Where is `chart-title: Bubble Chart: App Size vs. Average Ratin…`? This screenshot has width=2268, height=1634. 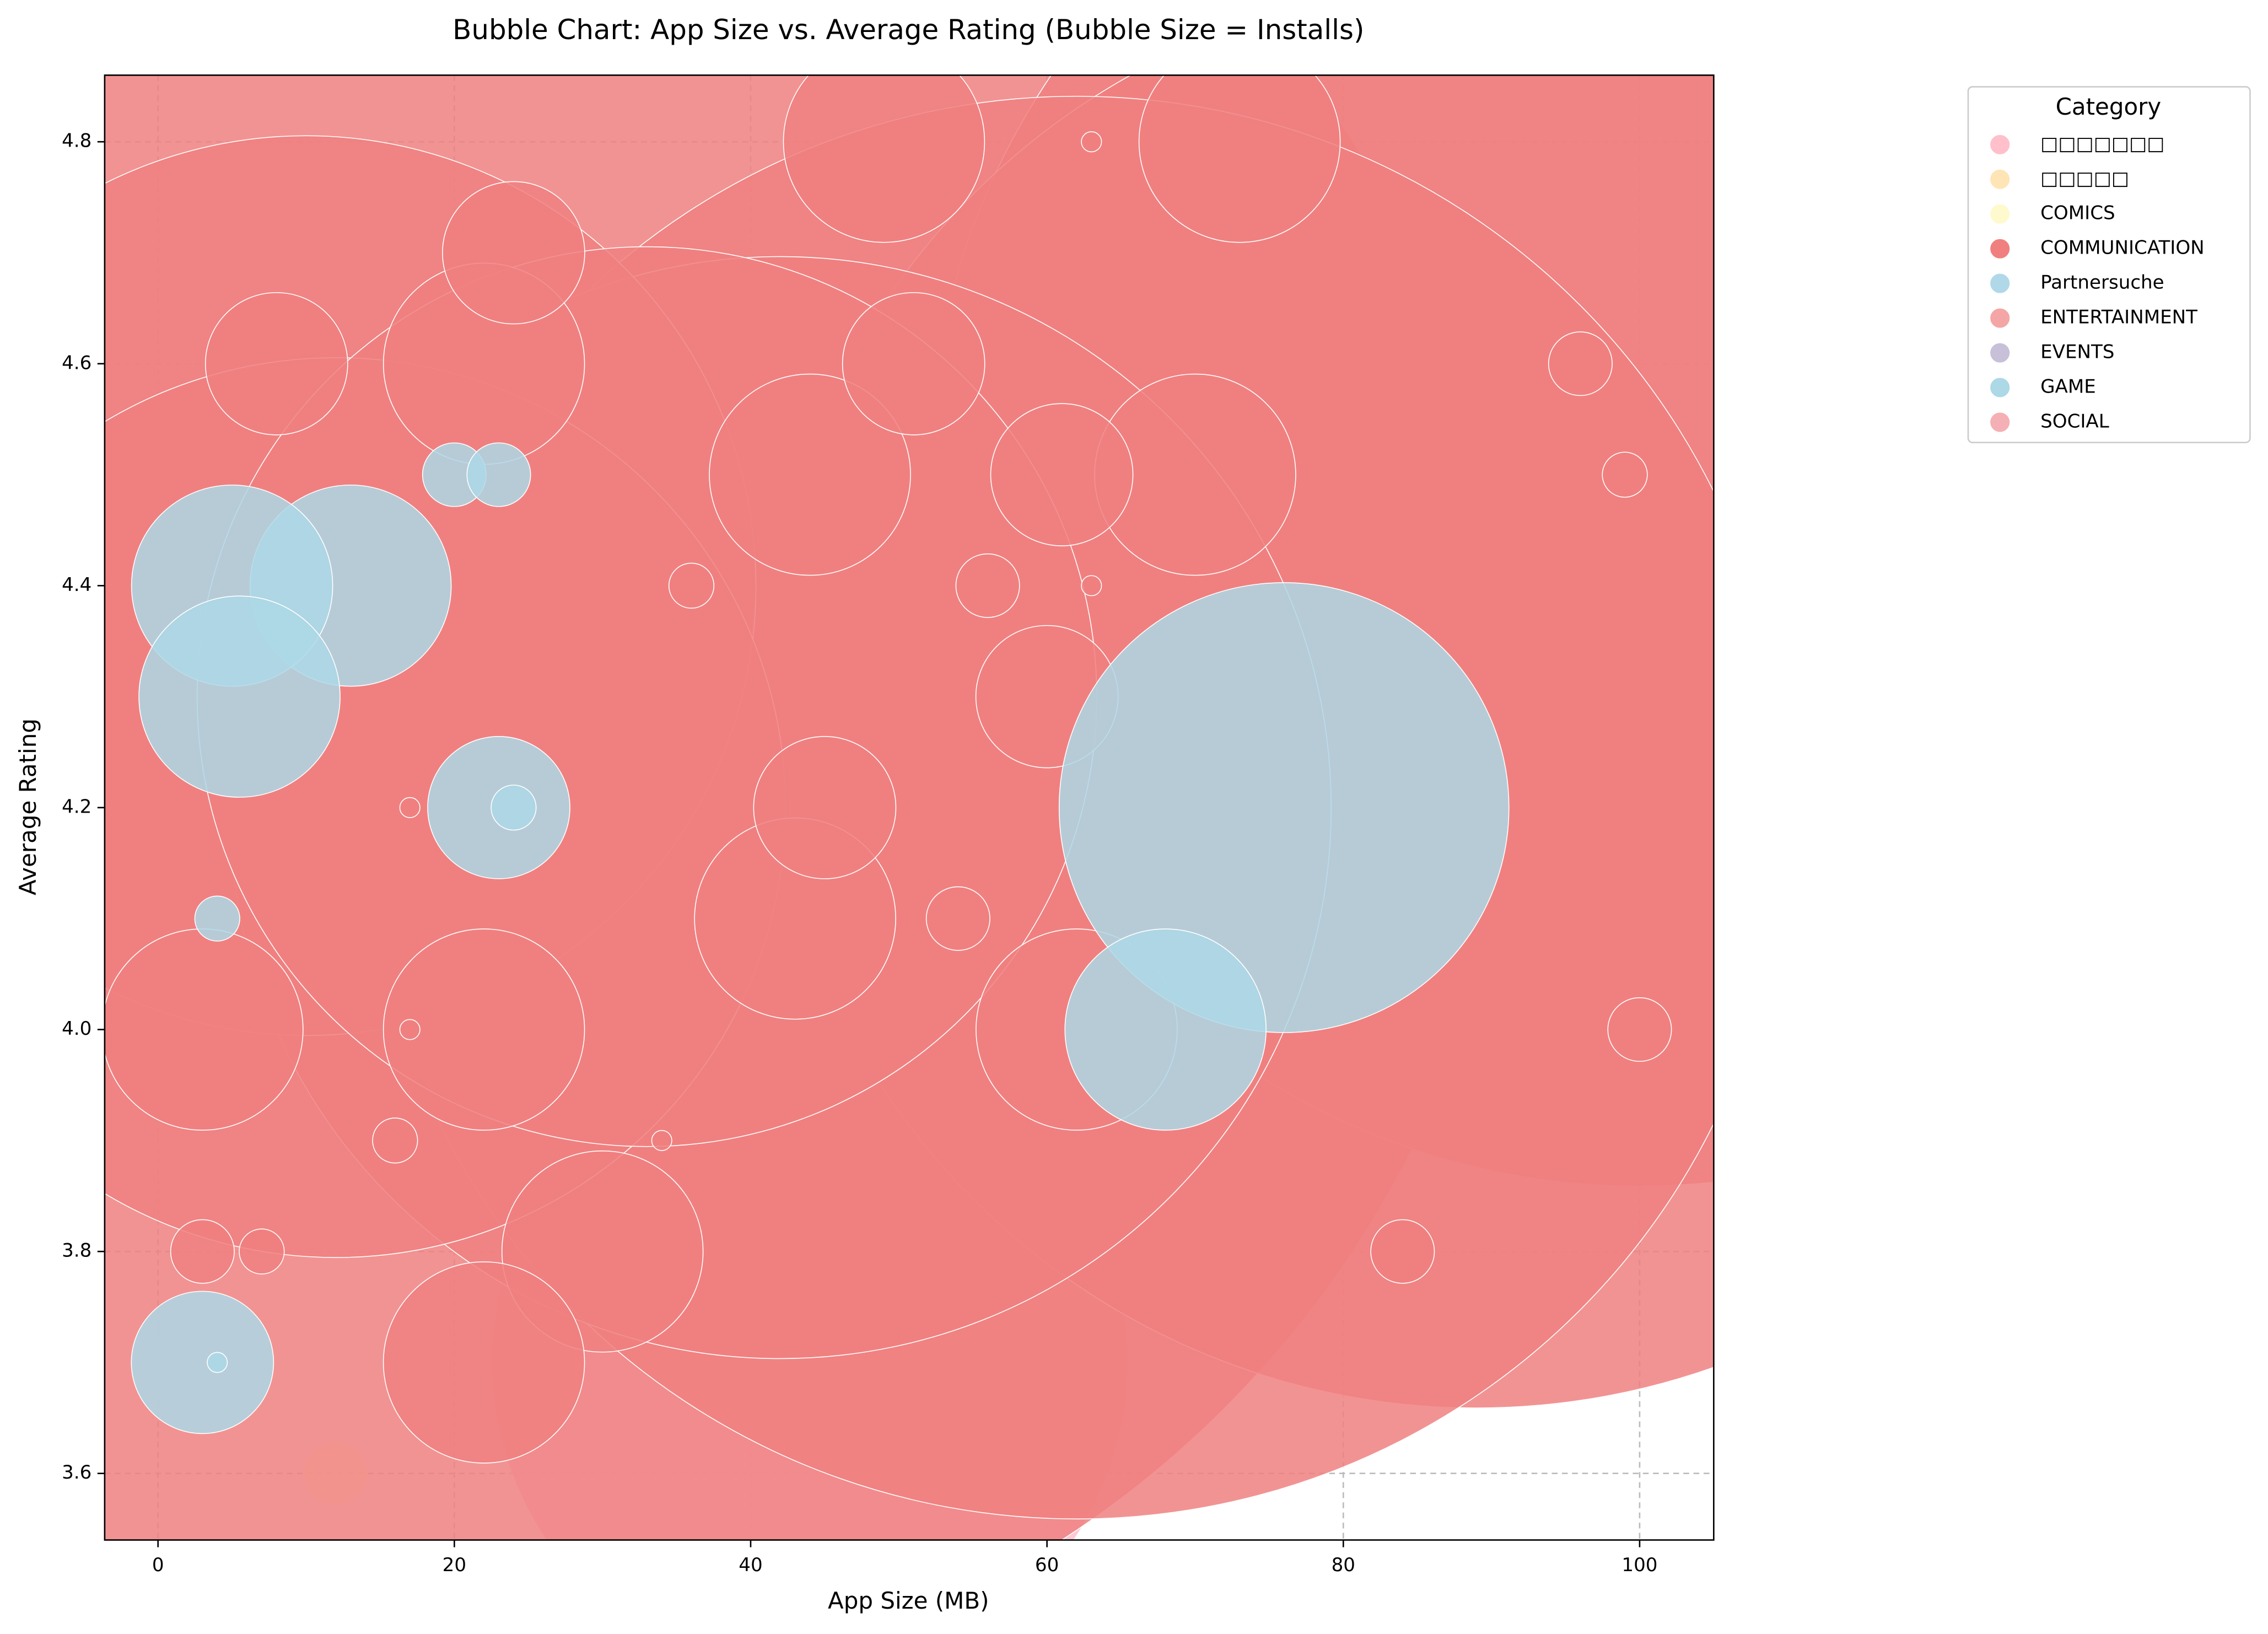
chart-title: Bubble Chart: App Size vs. Average Ratin… is located at coordinates (908, 30).